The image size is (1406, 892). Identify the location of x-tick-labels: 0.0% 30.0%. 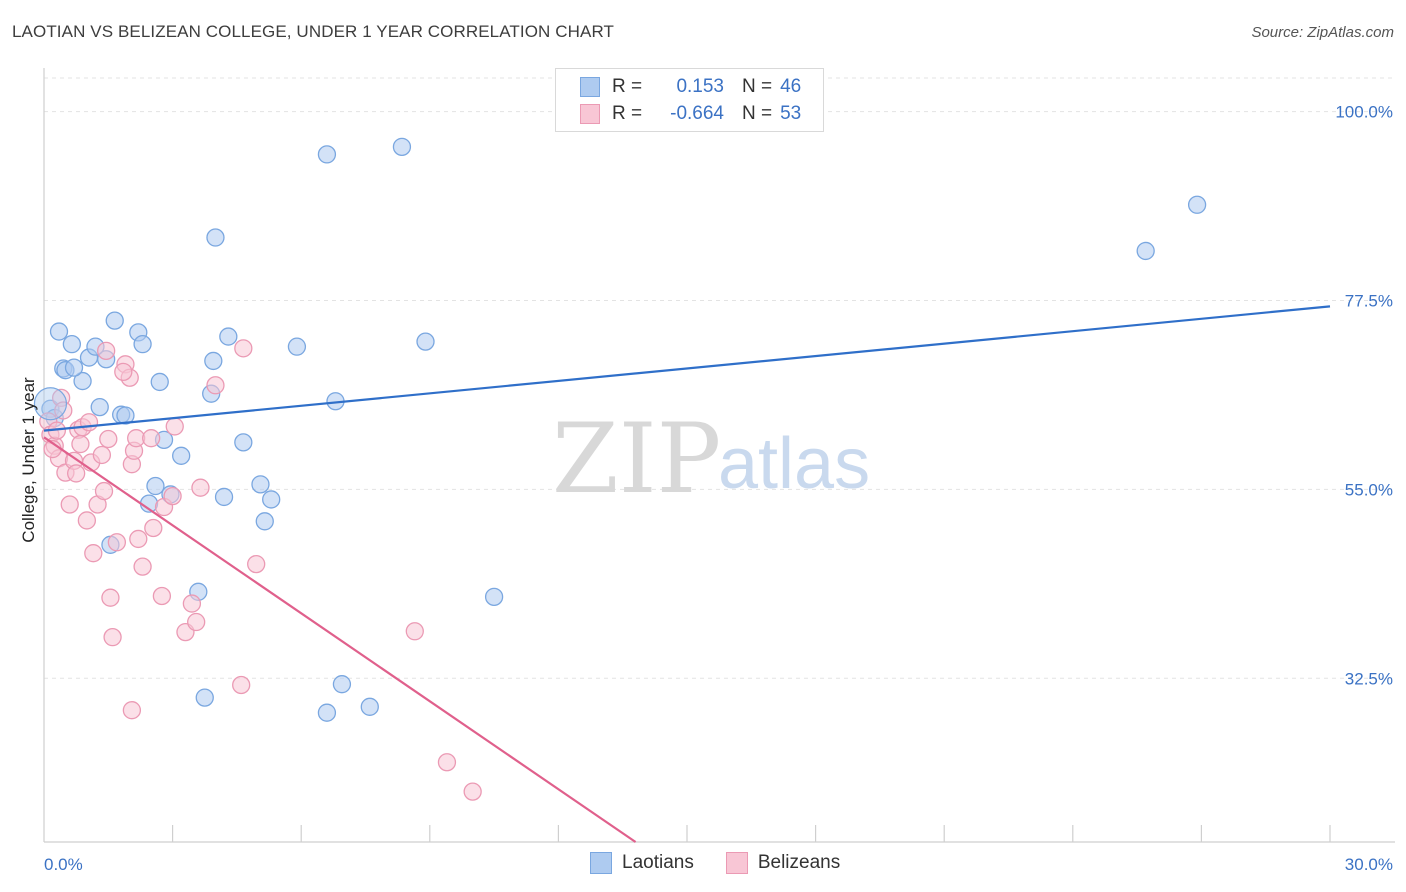
(718, 864).